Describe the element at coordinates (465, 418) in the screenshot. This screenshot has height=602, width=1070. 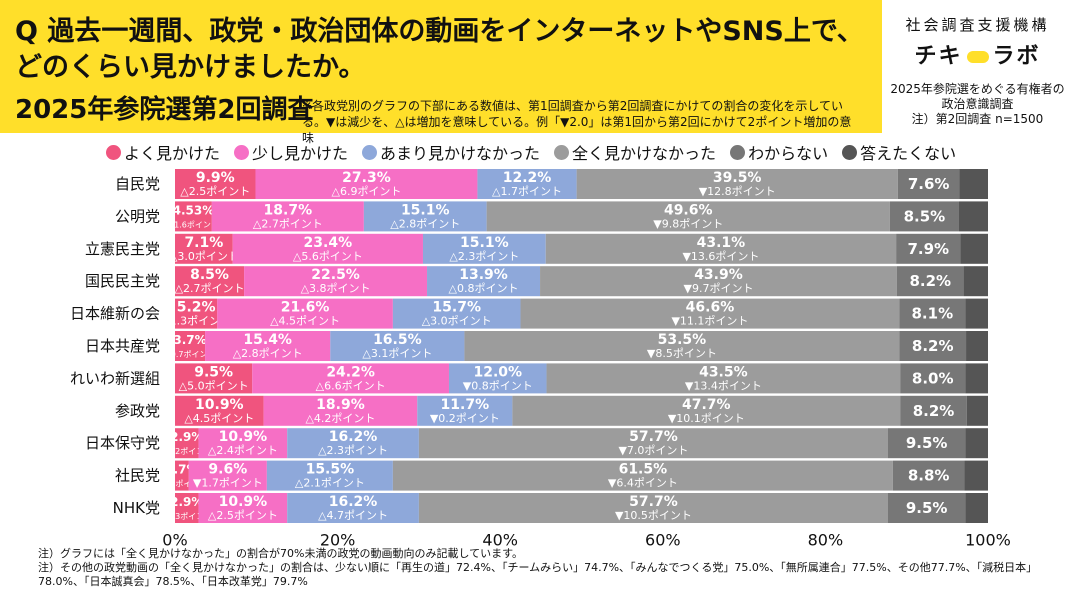
I see `change-label: ▼0.2ポイント` at that location.